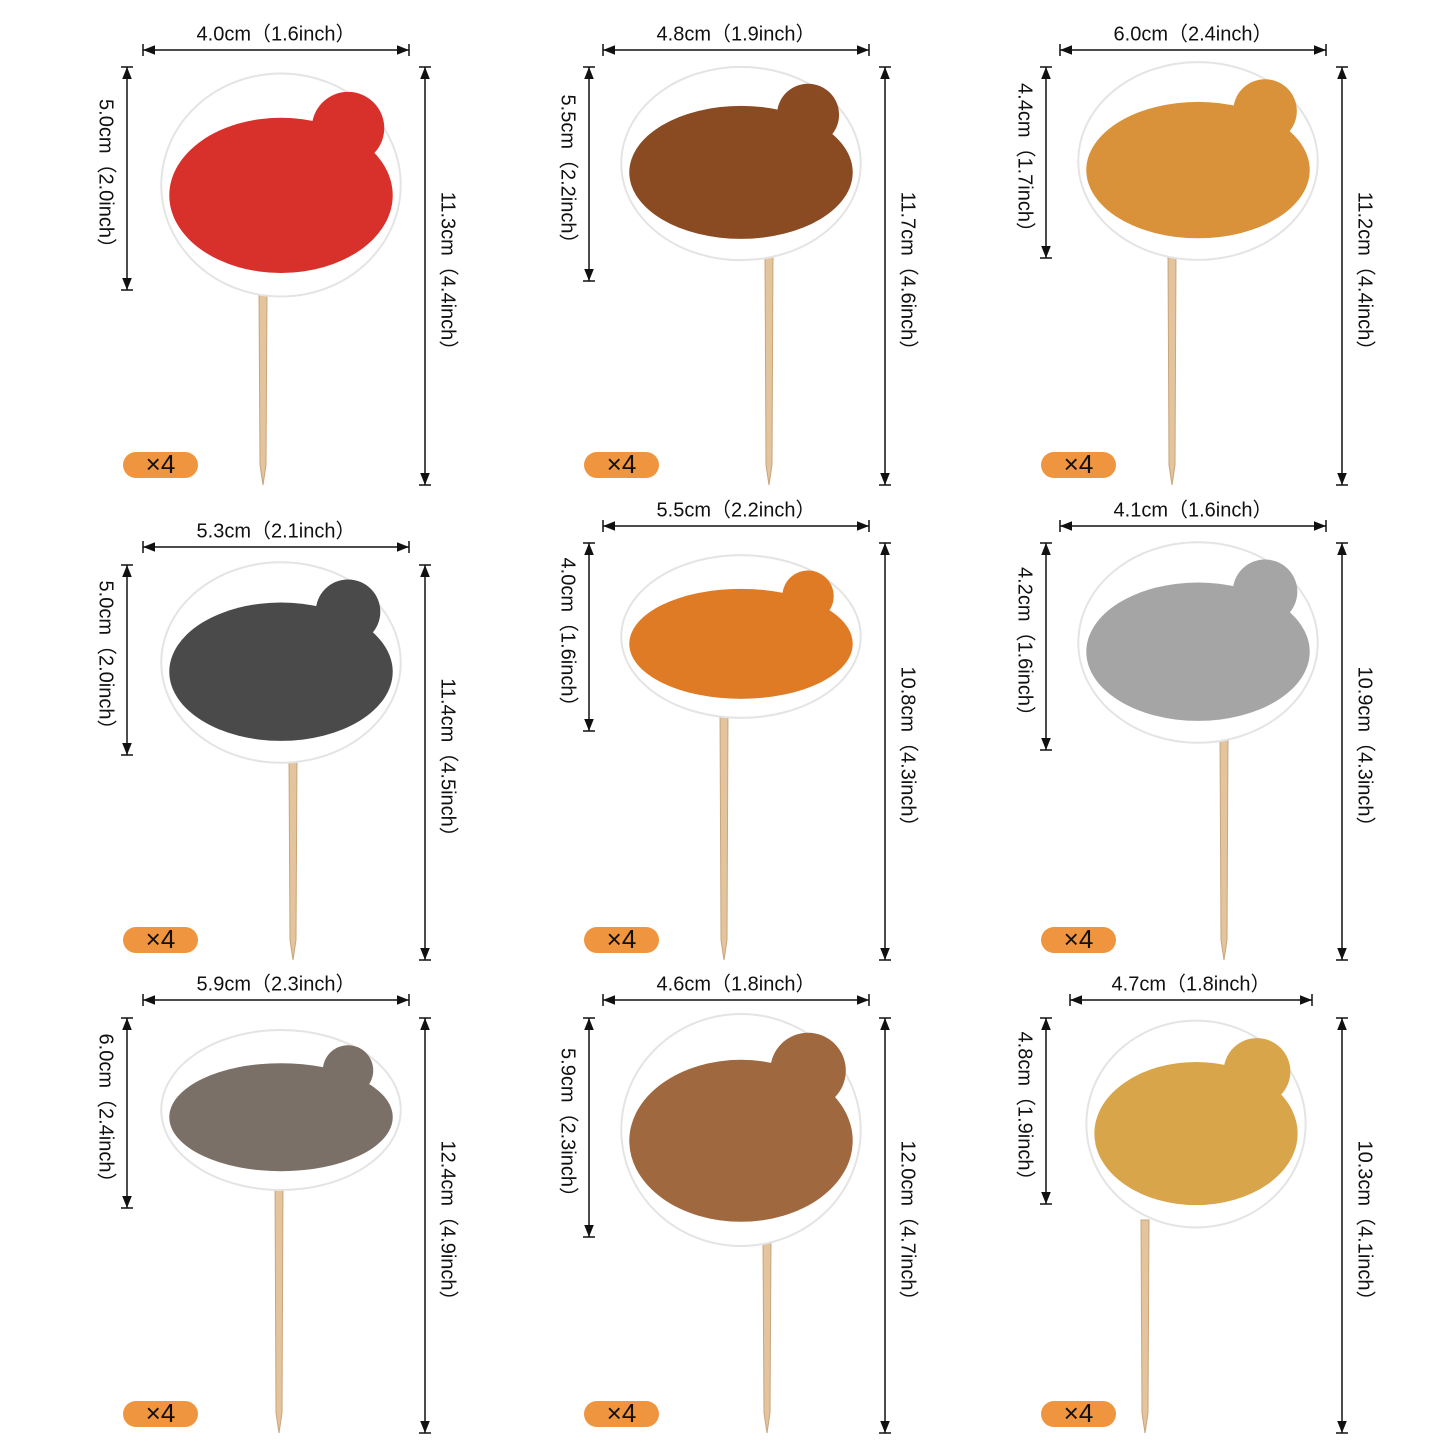  What do you see at coordinates (448, 276) in the screenshot?
I see `total-height-label: 11.3cm（4.4inch）` at bounding box center [448, 276].